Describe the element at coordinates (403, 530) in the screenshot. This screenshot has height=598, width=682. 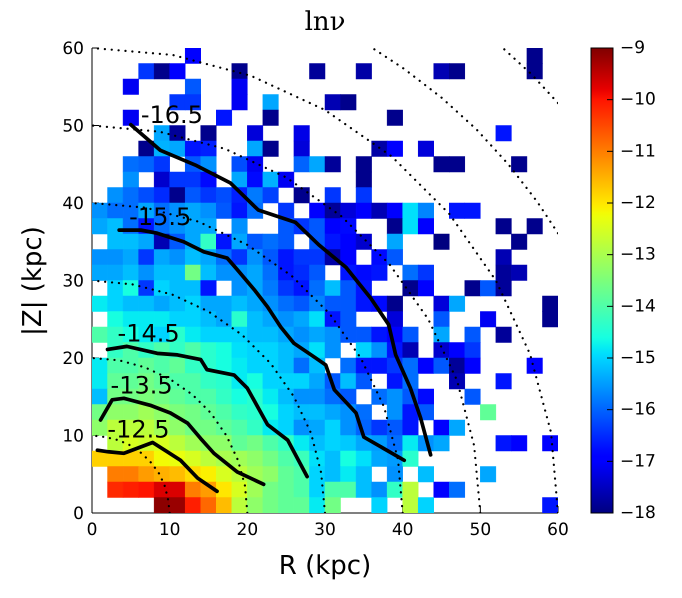
I see `x-tick-label: 40` at that location.